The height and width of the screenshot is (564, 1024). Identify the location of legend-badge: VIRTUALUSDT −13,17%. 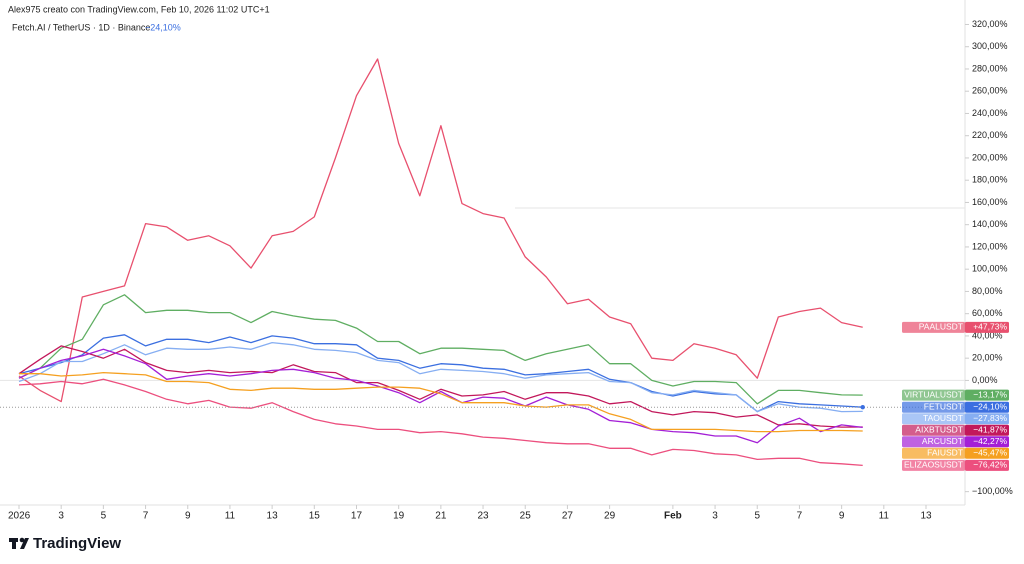
(955, 395).